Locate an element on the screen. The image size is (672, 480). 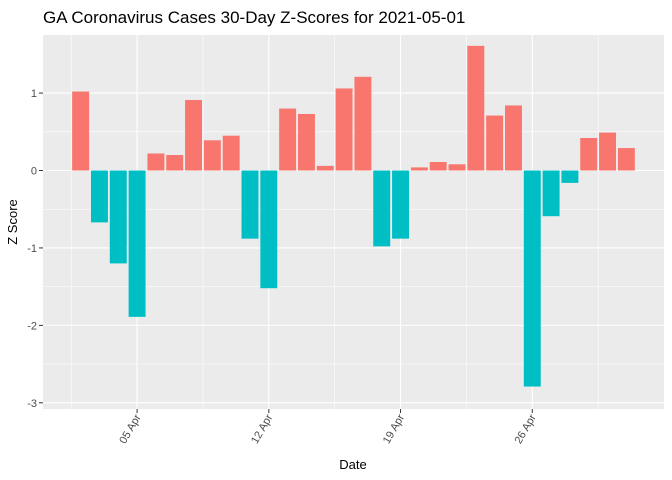
x-axis-title: Date is located at coordinates (352, 464).